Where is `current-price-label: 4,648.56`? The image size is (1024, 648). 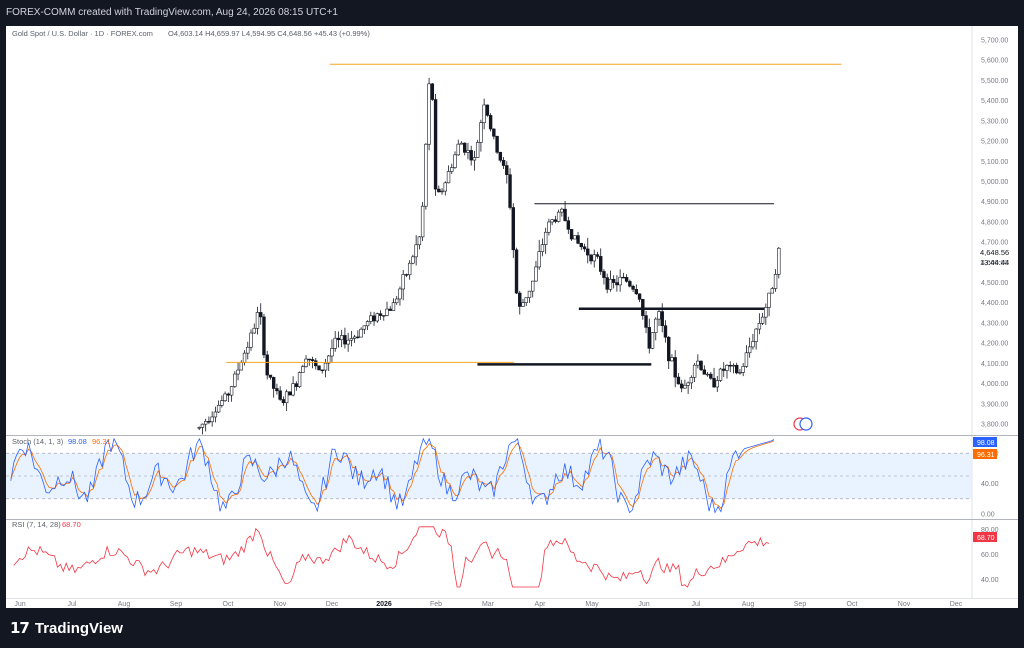
current-price-label: 4,648.56 is located at coordinates (994, 252).